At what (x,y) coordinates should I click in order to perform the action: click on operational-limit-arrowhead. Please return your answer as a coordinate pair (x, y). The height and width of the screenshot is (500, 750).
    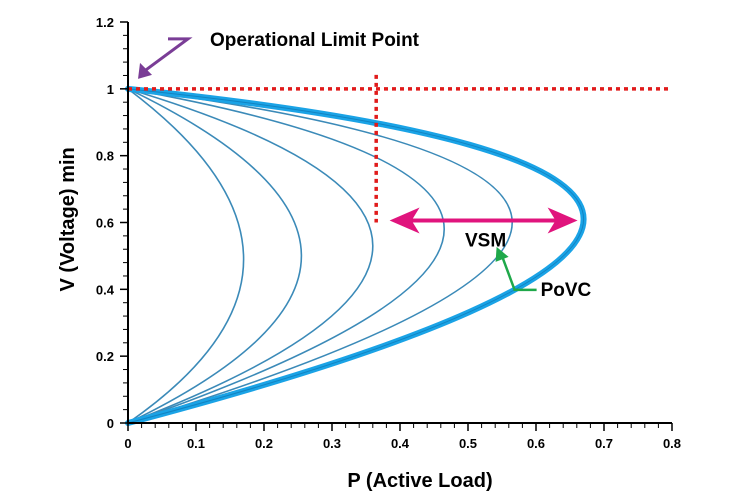
    Looking at the image, I should click on (145, 70).